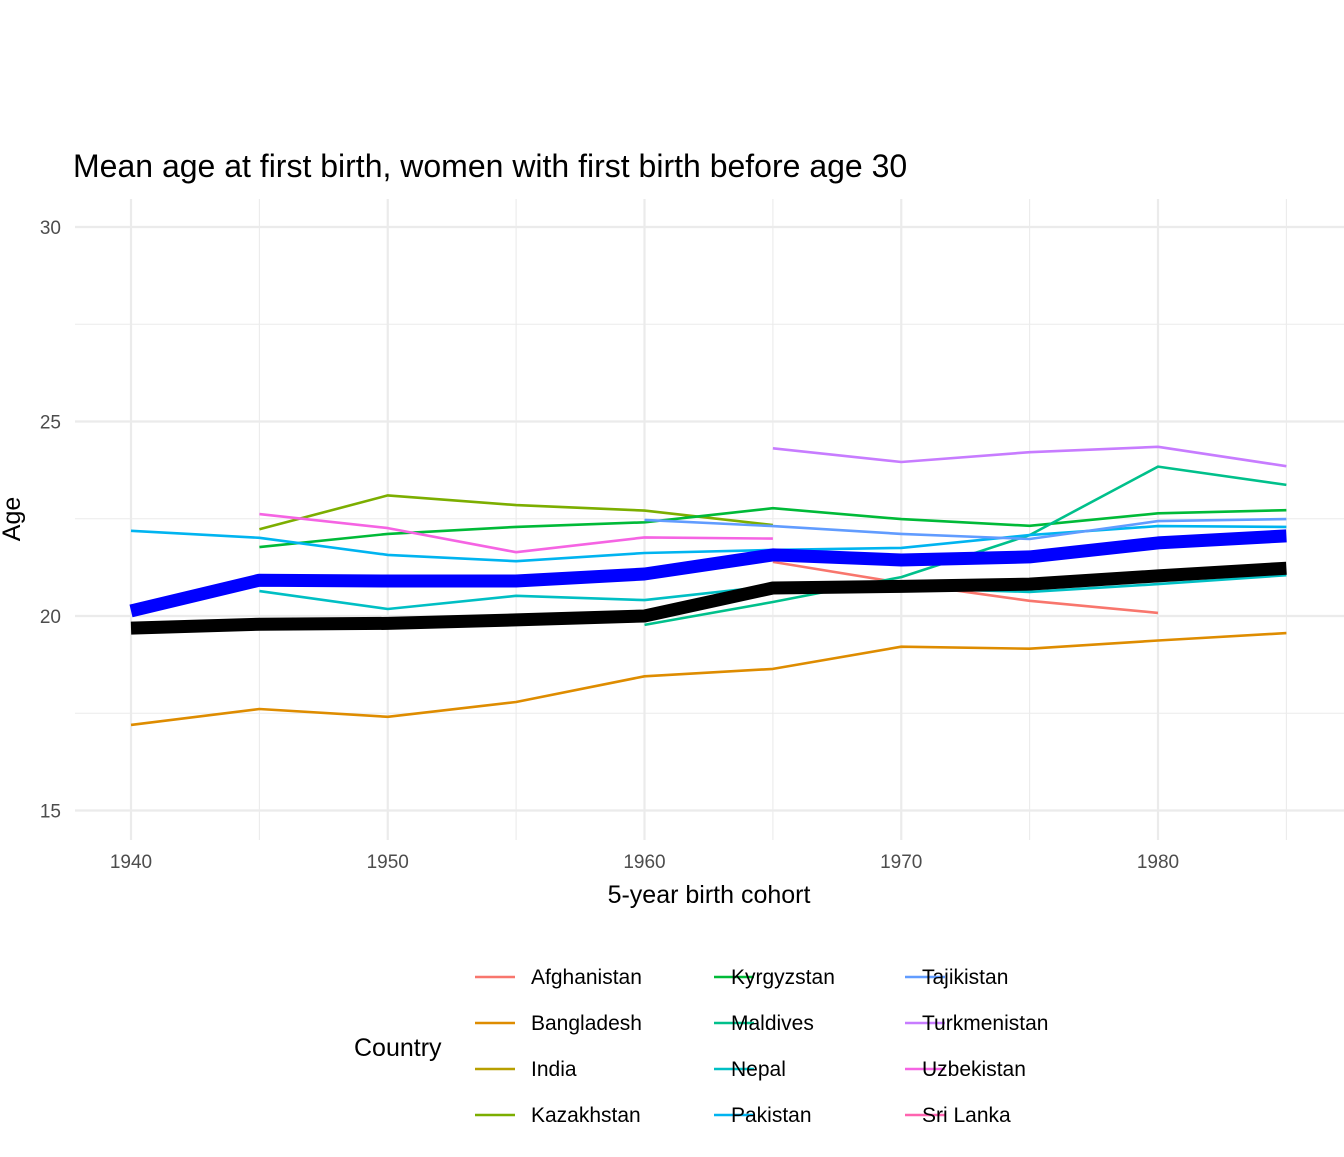 This screenshot has height=1157, width=1344. What do you see at coordinates (783, 977) in the screenshot?
I see `legend-label-kyrgyzstan: Kyrgyzstan` at bounding box center [783, 977].